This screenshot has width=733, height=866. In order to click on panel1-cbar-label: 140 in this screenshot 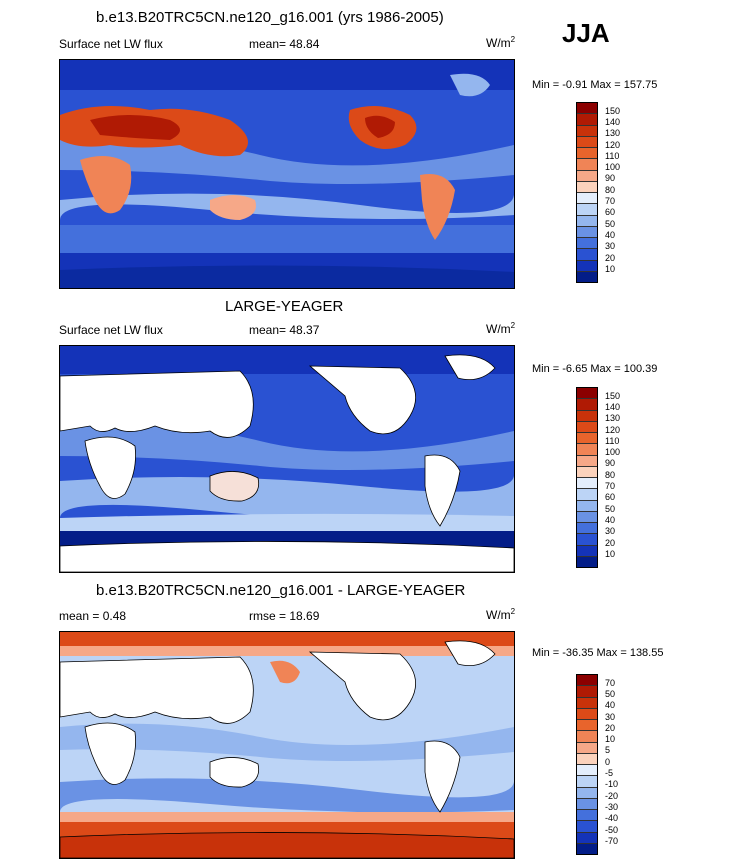, I will do `click(613, 122)`.